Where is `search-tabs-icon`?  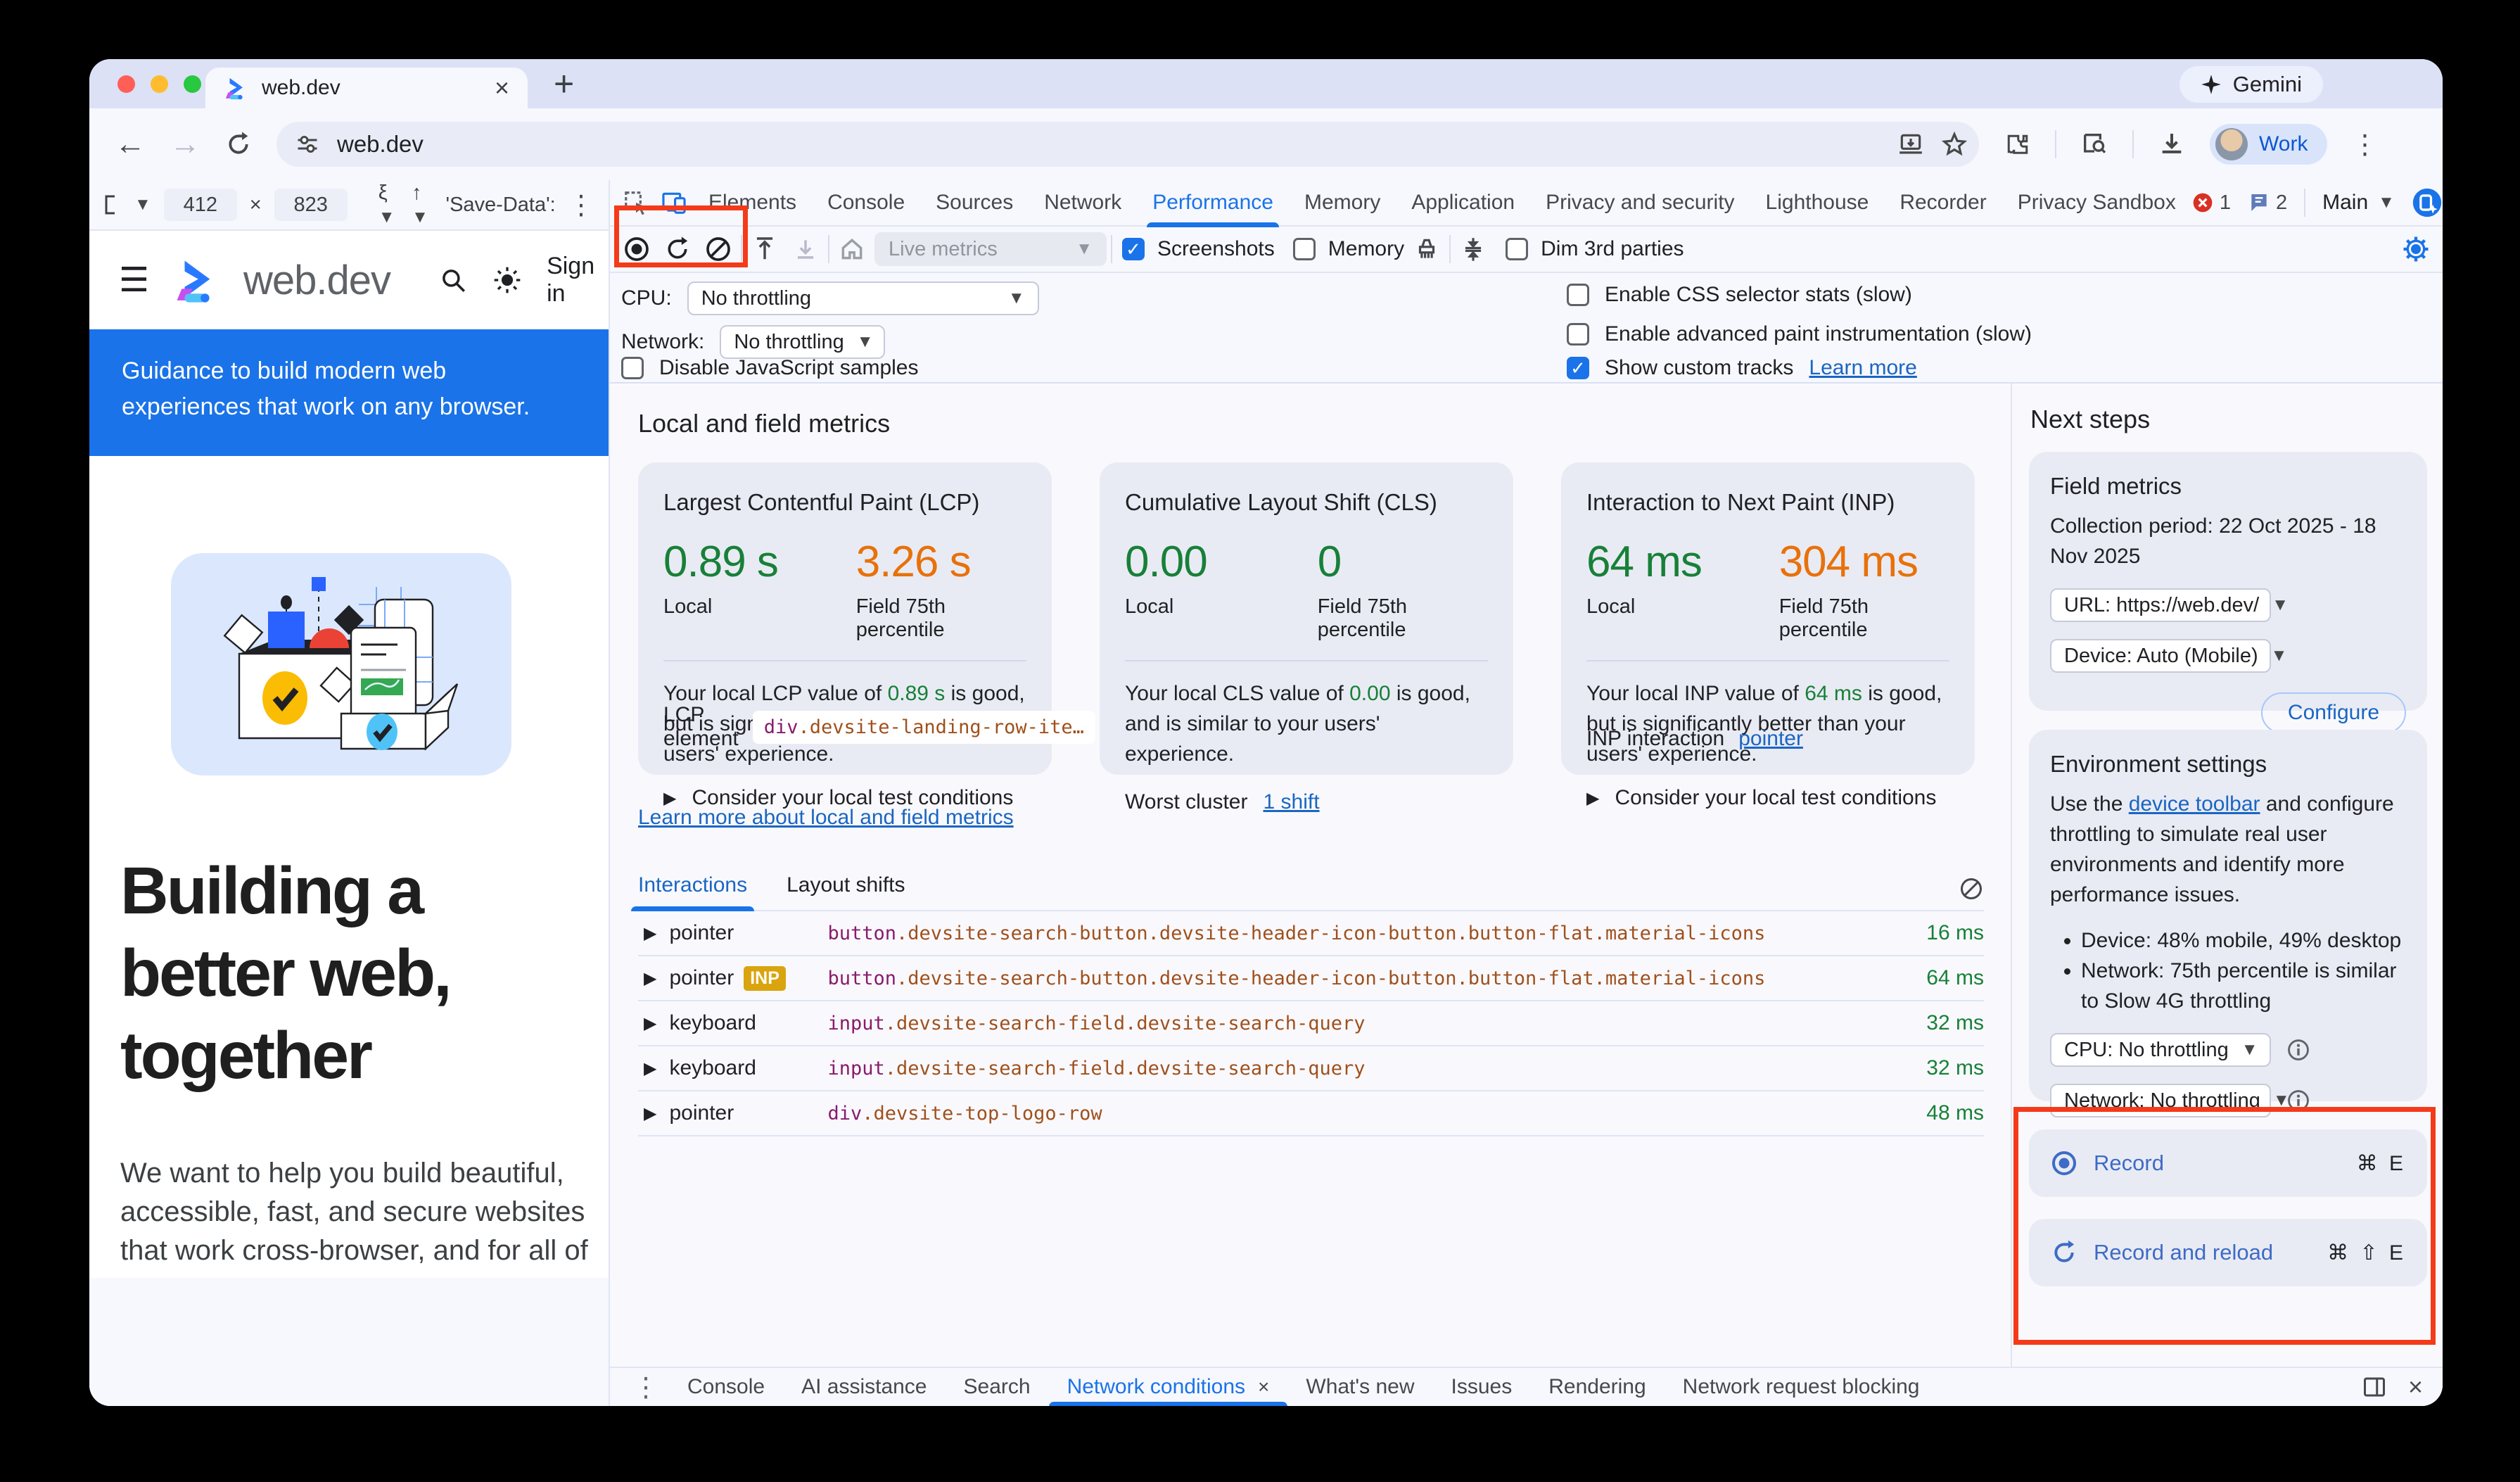 search-tabs-icon is located at coordinates (2094, 144).